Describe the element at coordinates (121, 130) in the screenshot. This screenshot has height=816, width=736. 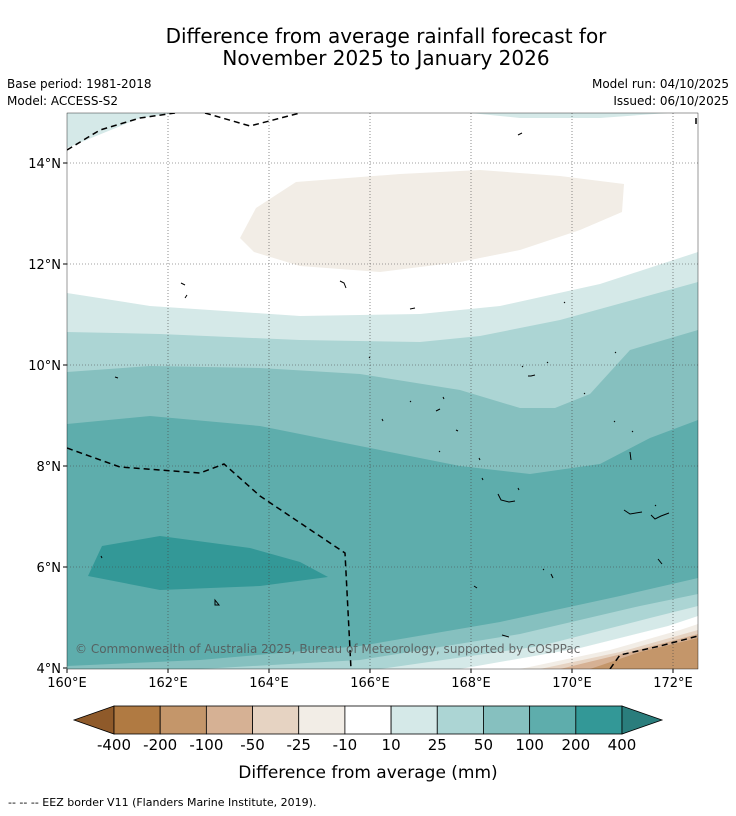
I see `contour-10-25-nw` at that location.